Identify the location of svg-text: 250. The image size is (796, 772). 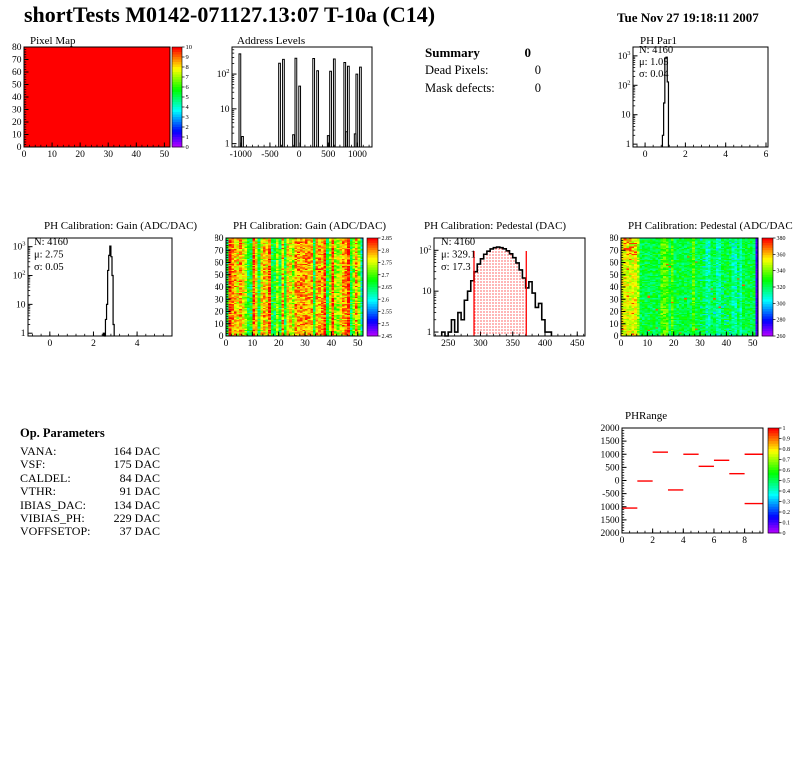
(448, 344).